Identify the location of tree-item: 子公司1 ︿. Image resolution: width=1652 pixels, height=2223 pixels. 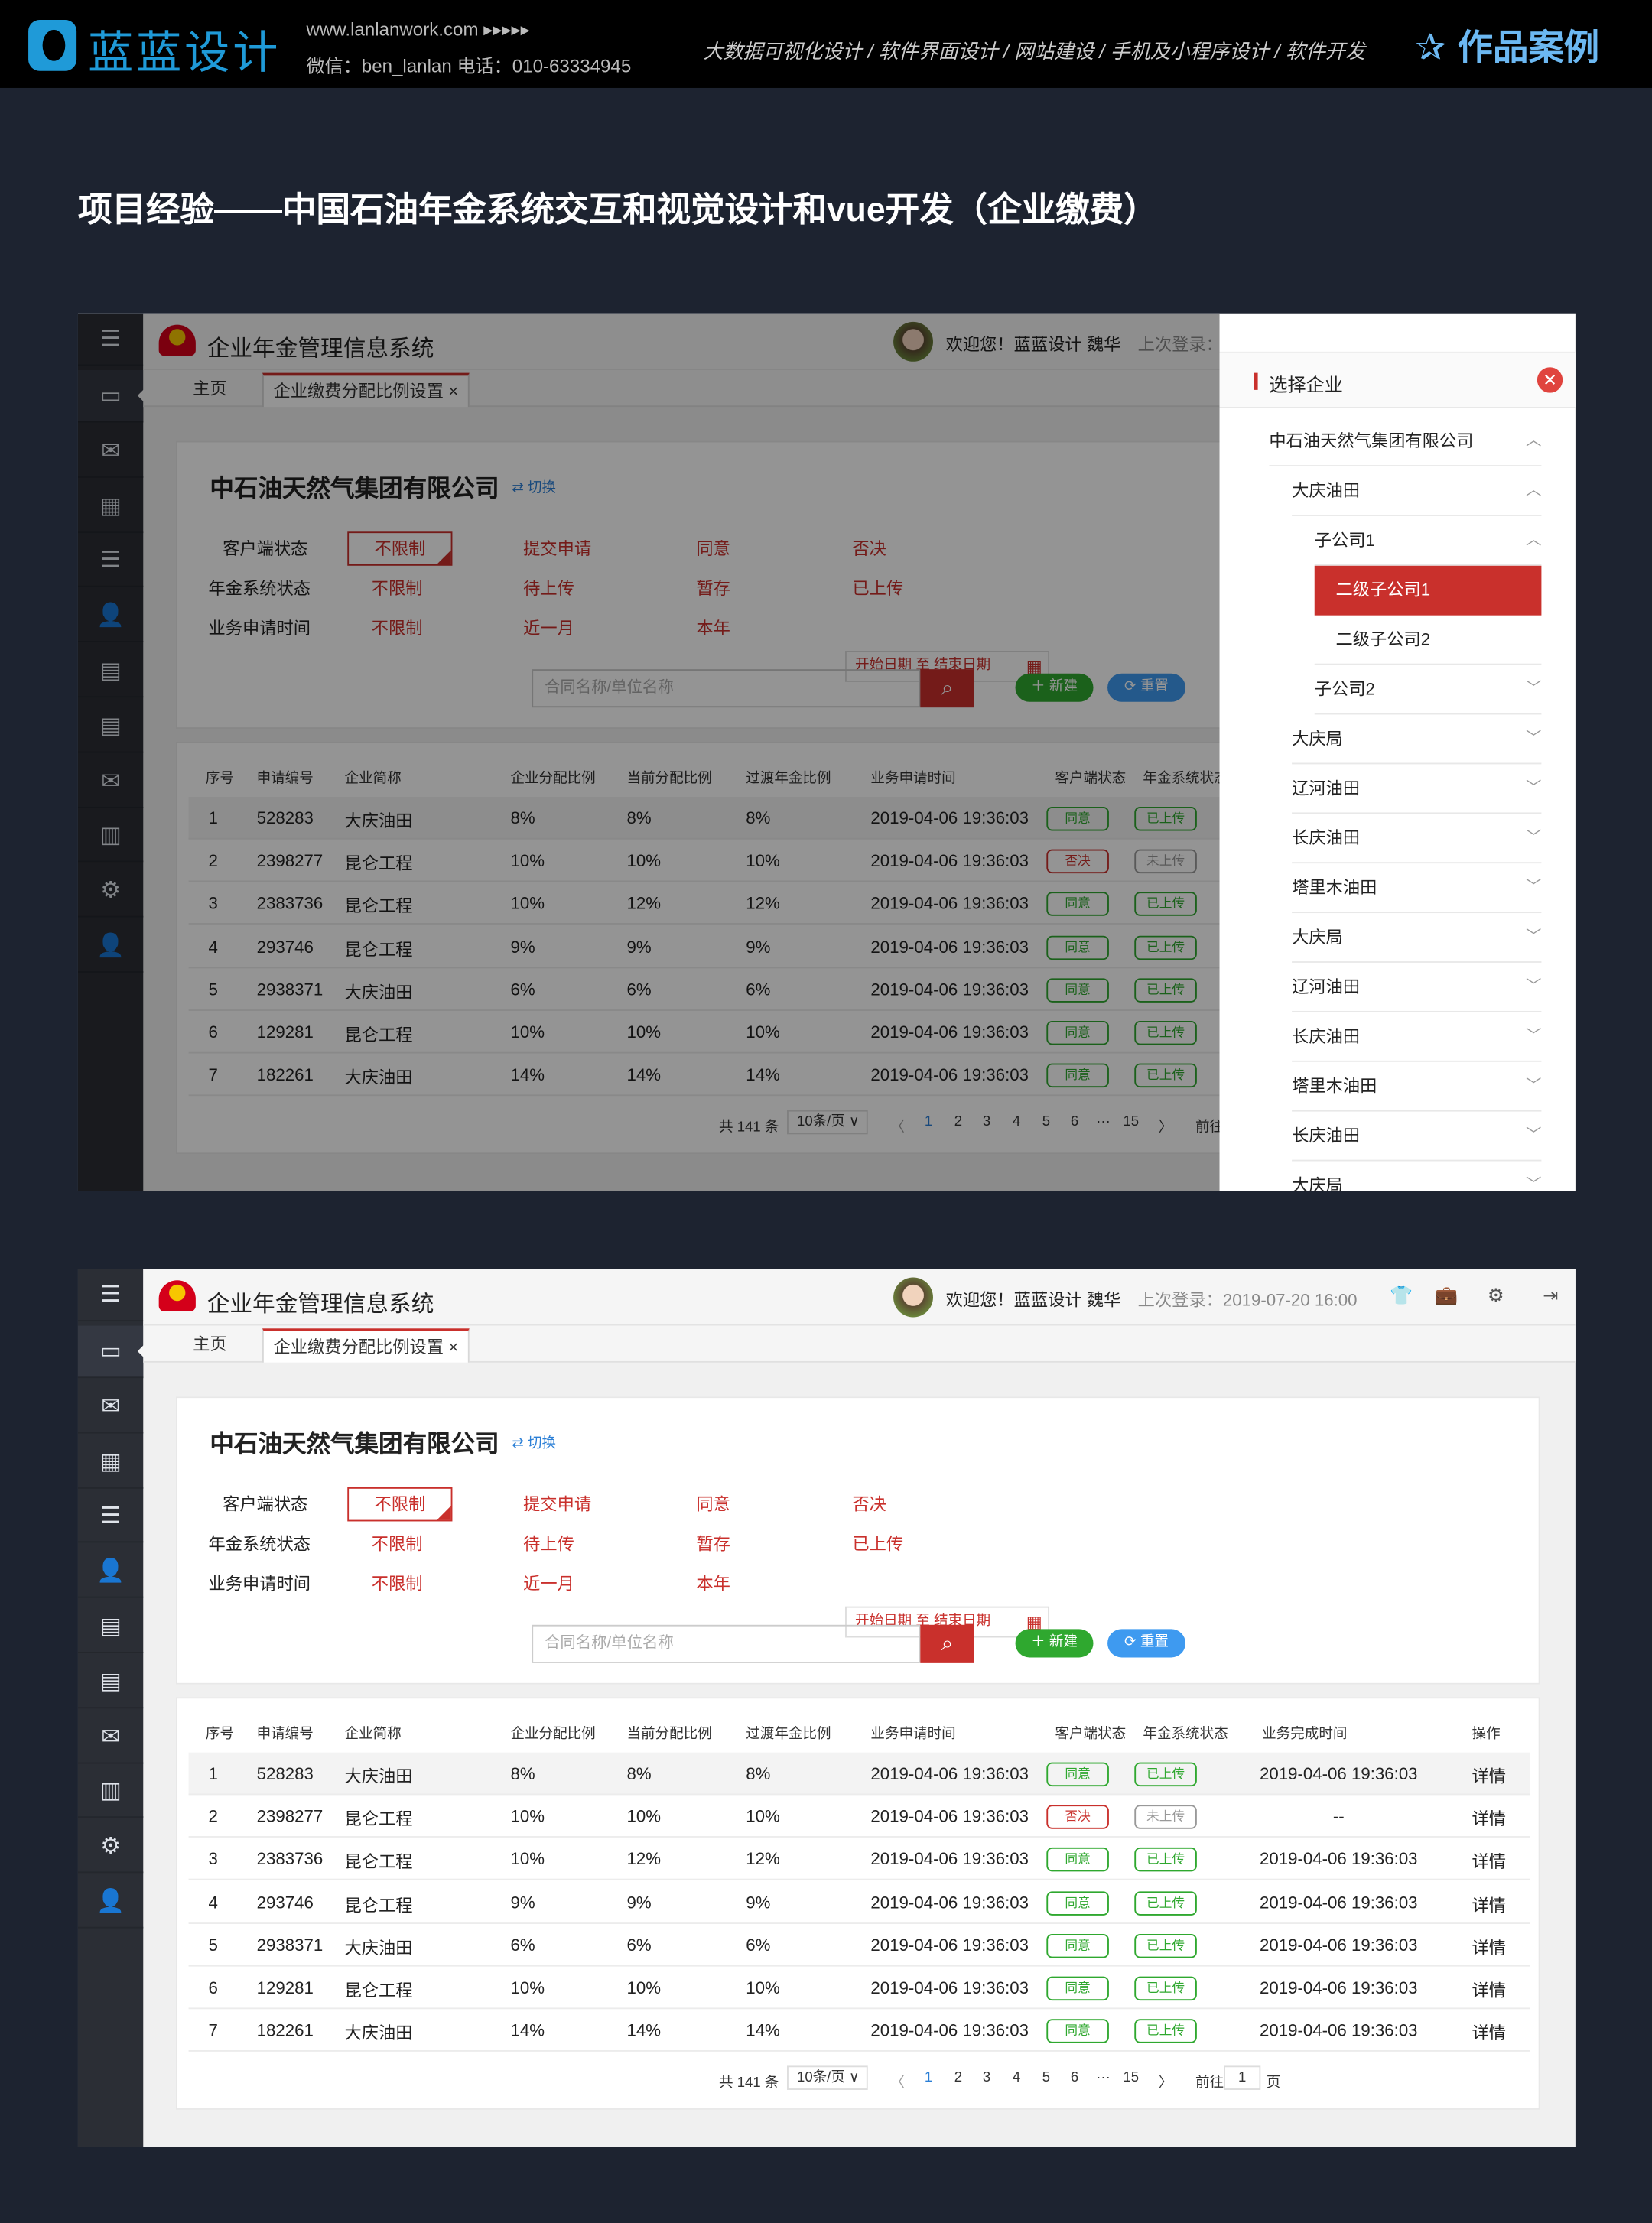
(1428, 541).